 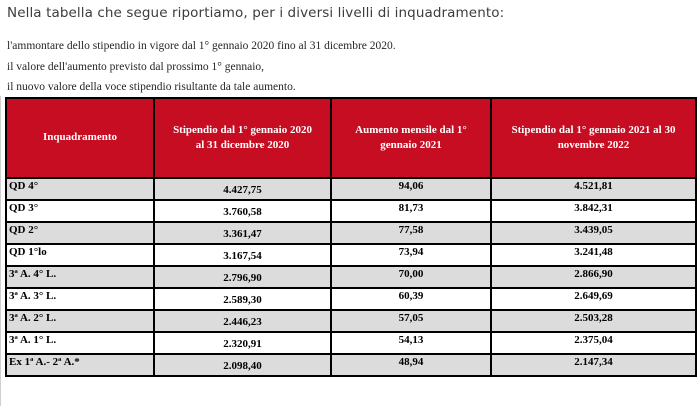 I want to click on salary-2021-value: 4.521,81, so click(x=593, y=189).